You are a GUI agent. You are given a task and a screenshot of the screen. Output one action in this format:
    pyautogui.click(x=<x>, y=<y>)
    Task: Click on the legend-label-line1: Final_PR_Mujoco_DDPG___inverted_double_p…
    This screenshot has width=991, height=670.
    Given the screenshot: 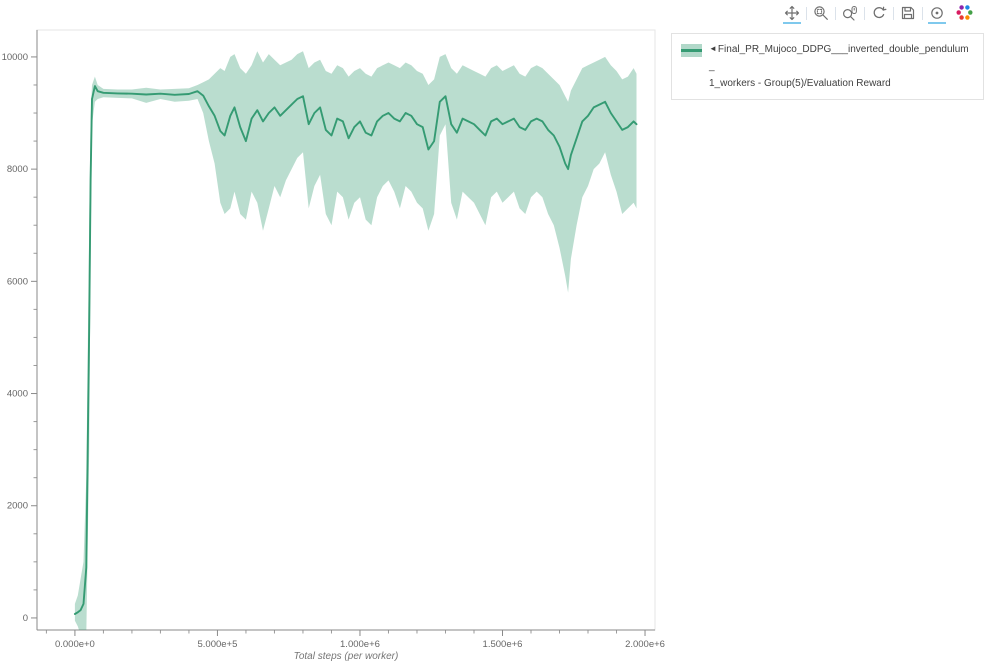 What is the action you would take?
    pyautogui.click(x=839, y=58)
    